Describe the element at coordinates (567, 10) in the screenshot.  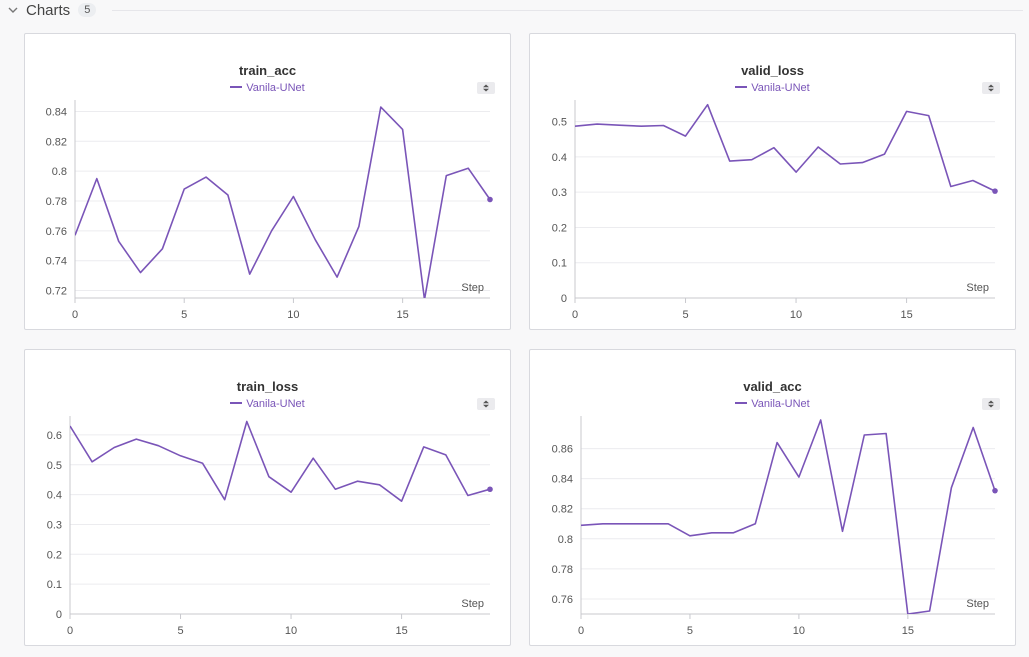
I see `section-divider` at that location.